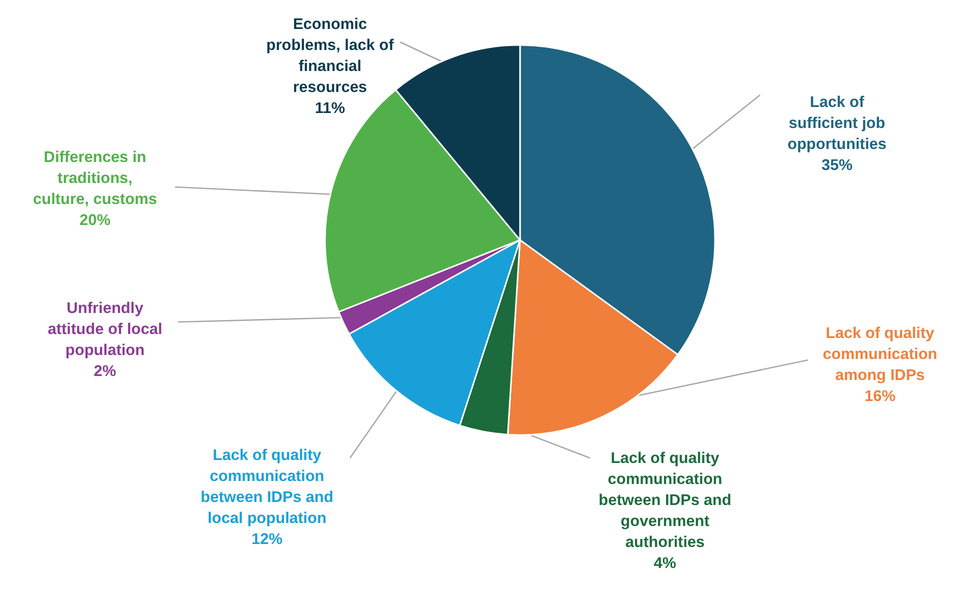 The image size is (968, 590). What do you see at coordinates (880, 396) in the screenshot?
I see `data-label: 16%` at bounding box center [880, 396].